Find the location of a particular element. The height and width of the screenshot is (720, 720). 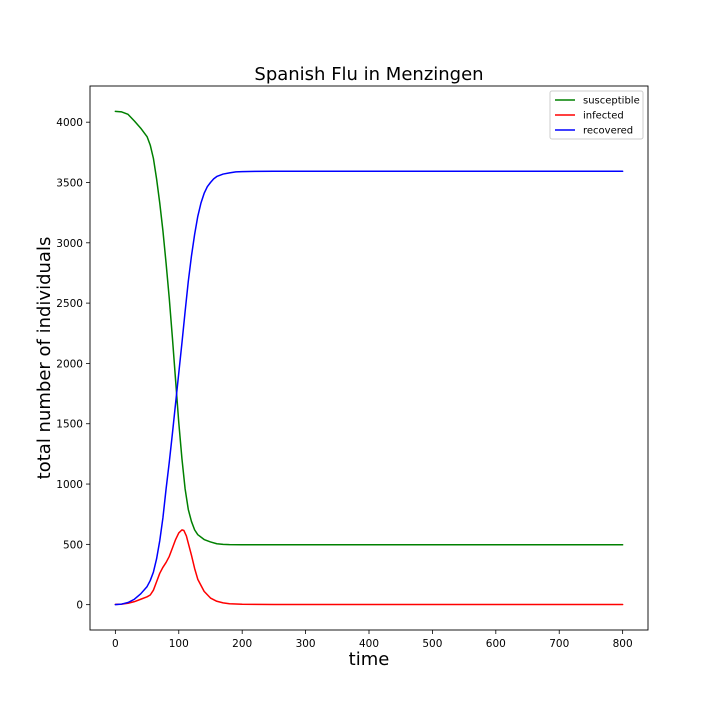

x-axis-ticks: 0 100 200 300 400 500 600 700 800 is located at coordinates (372, 640).